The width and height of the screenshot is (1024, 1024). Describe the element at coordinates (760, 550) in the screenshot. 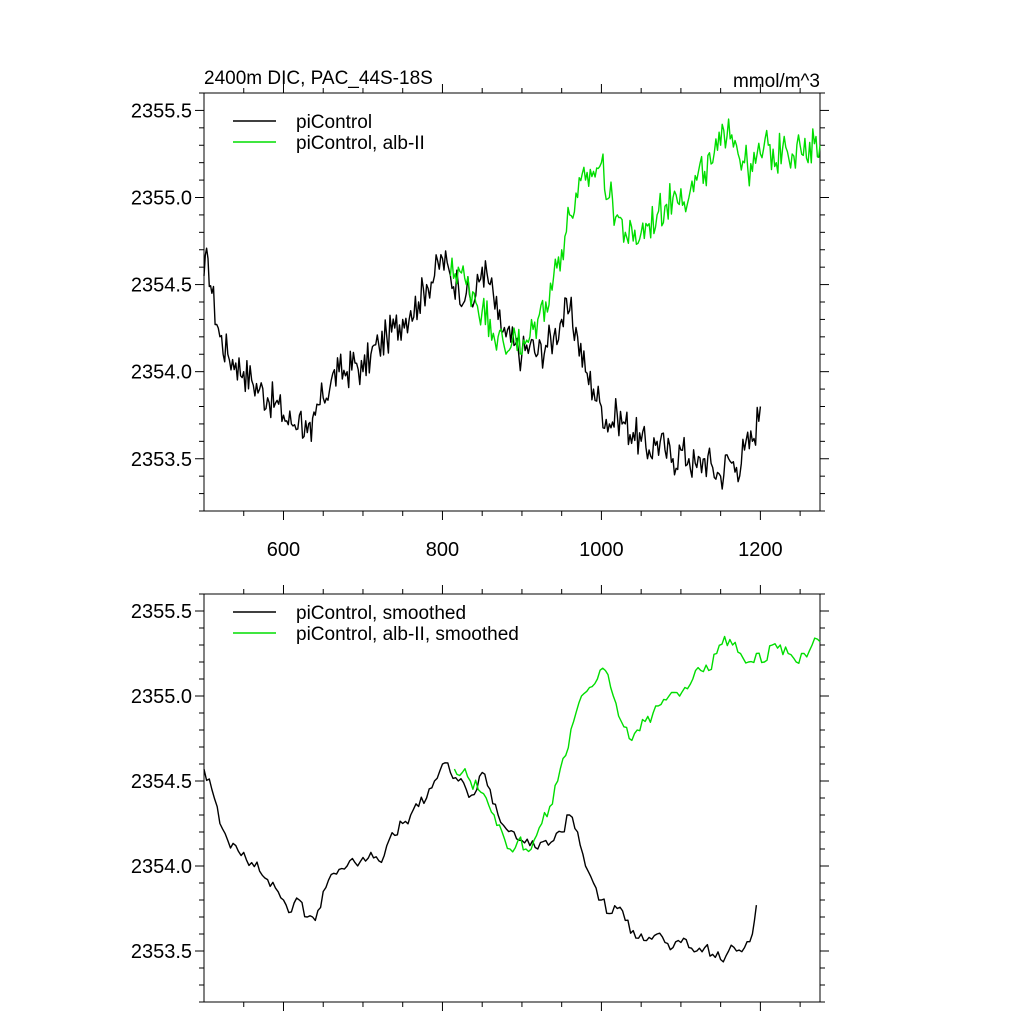

I see `top-x-tick-label: 1200` at that location.